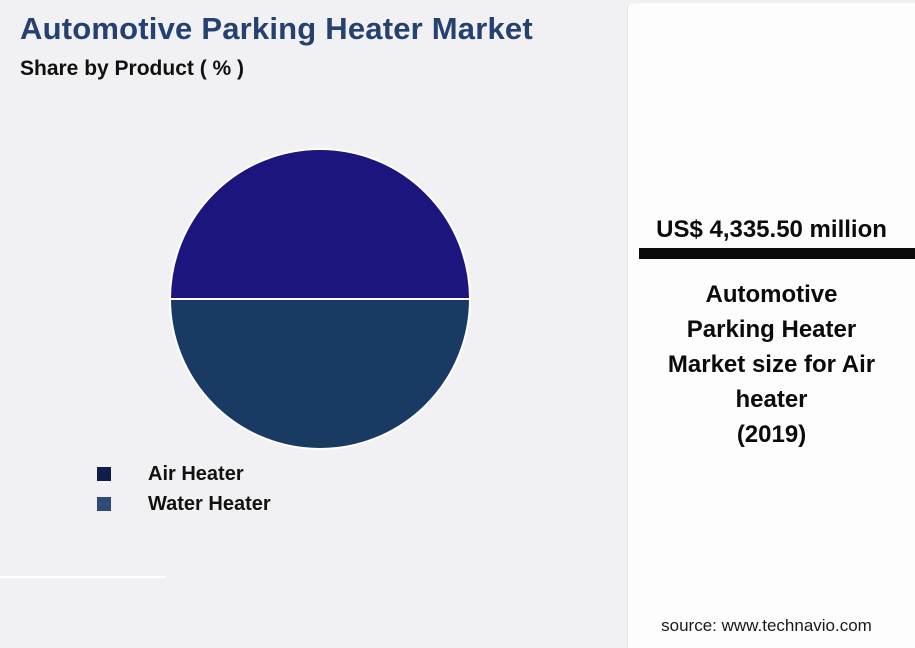 This screenshot has height=648, width=915. I want to click on legend-item-air-heater: Air Heater, so click(184, 474).